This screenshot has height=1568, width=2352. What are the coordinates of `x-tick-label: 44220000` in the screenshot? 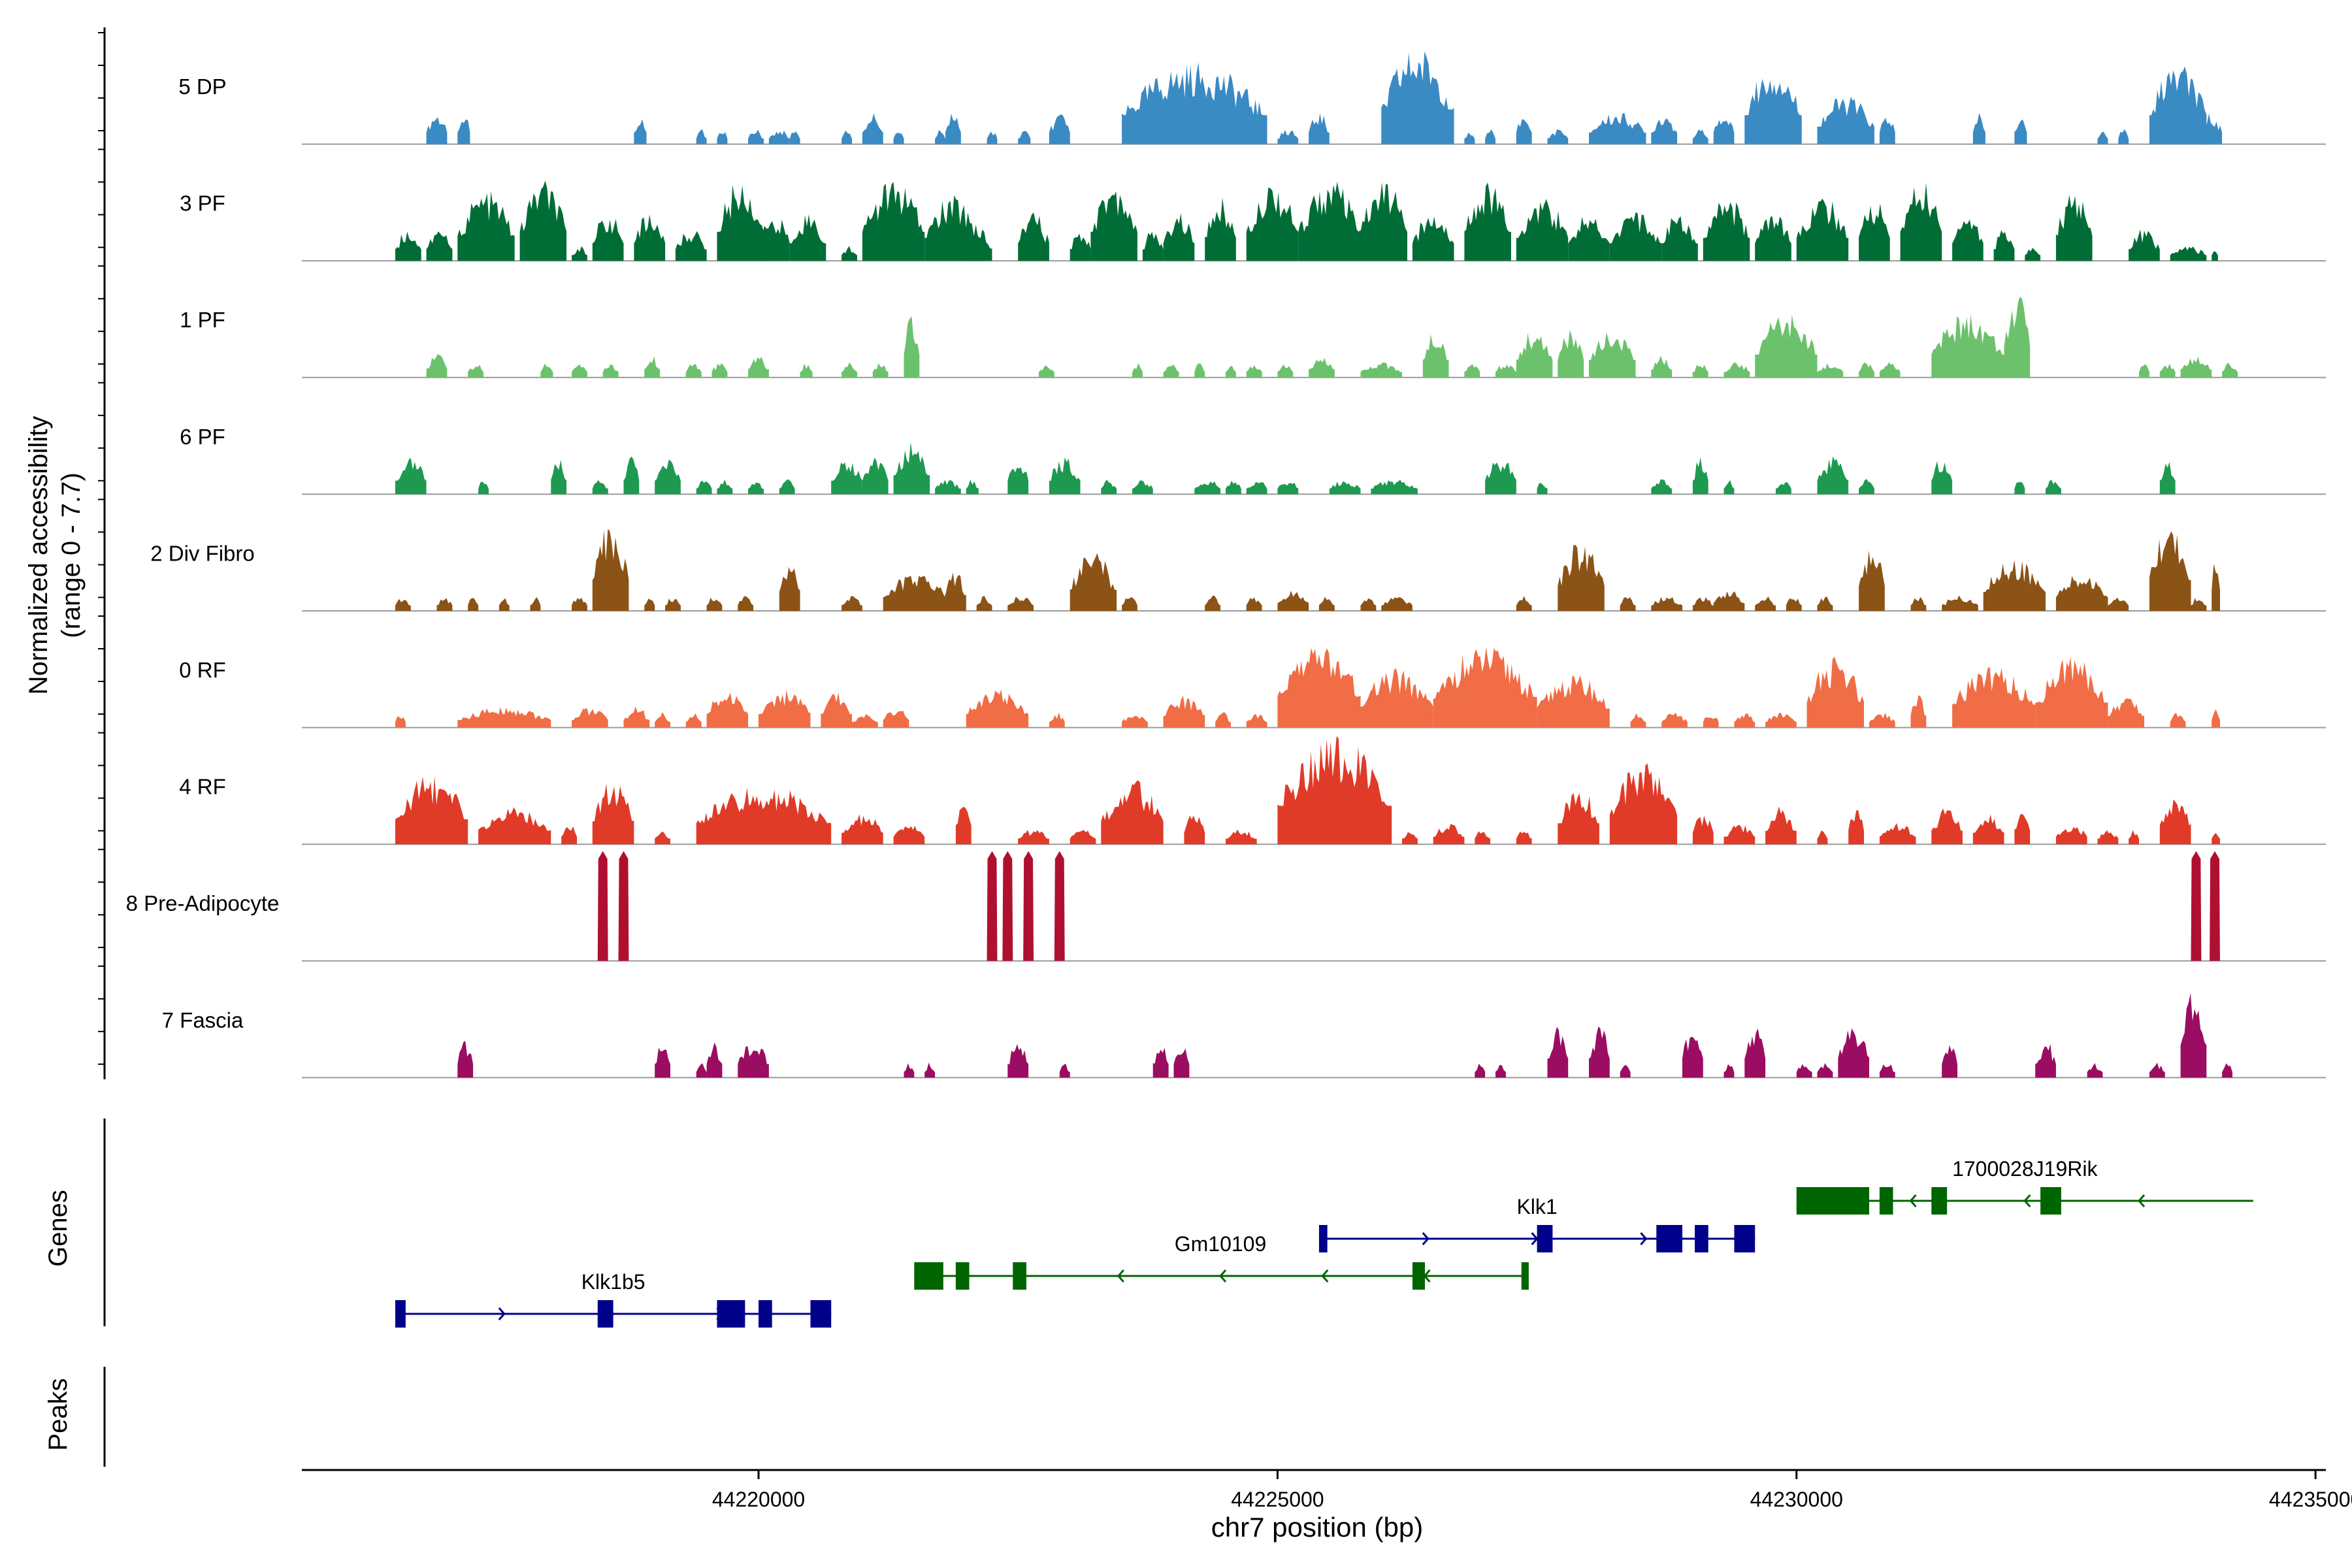 It's located at (758, 1499).